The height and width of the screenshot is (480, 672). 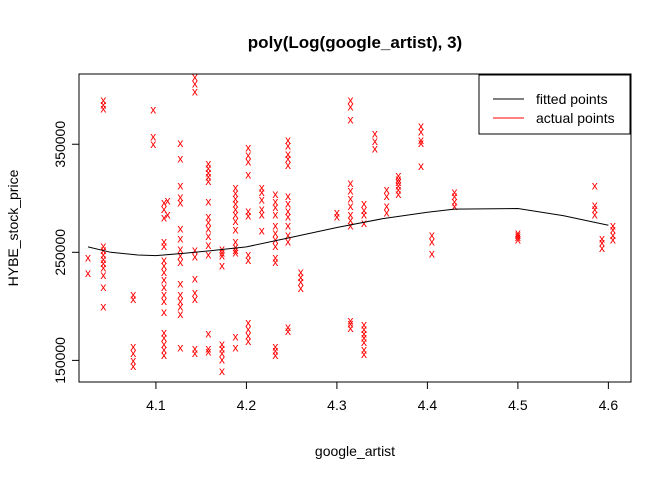 I want to click on x-tick-label: 4.1, so click(x=156, y=405).